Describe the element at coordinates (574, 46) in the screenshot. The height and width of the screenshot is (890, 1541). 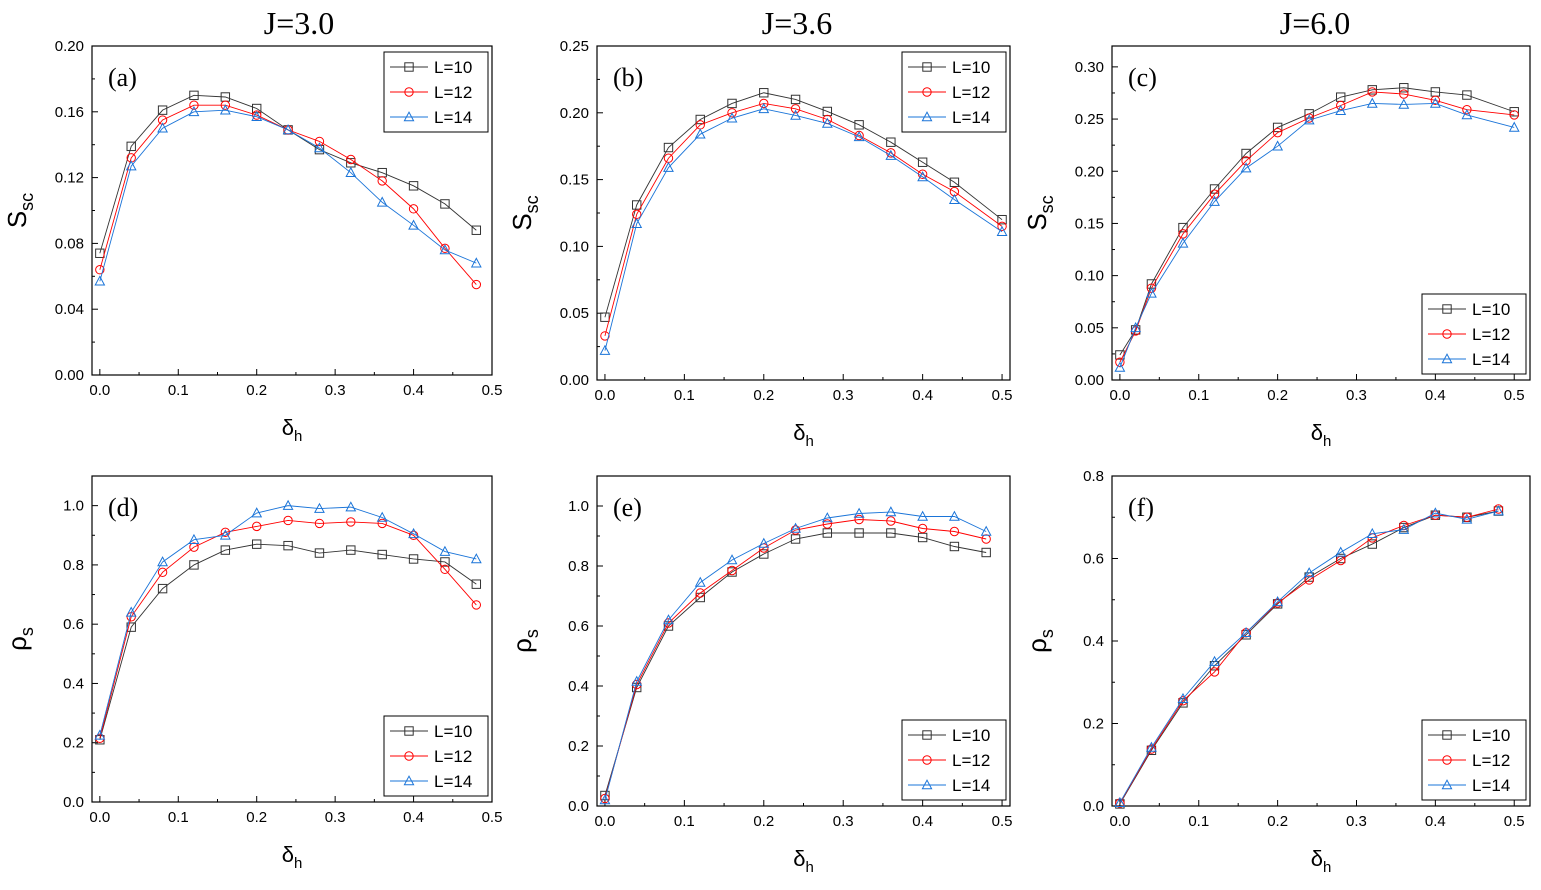
I see `y-tick-label: 0.25` at that location.